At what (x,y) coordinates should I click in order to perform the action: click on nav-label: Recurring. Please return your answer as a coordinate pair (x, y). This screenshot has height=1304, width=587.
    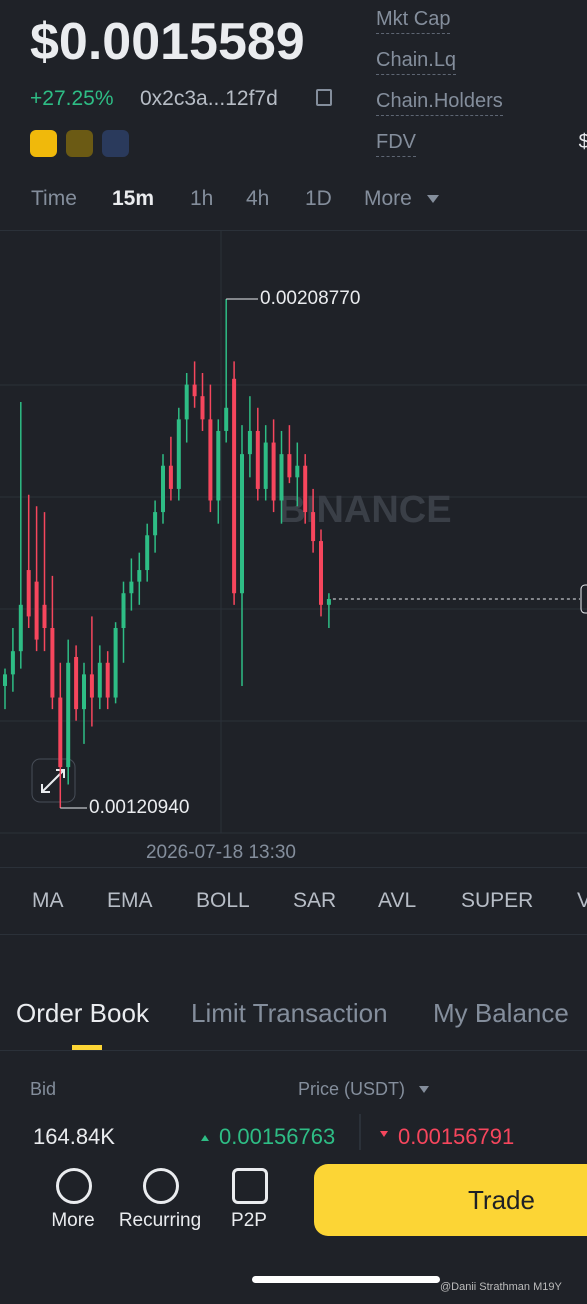
    Looking at the image, I should click on (160, 1220).